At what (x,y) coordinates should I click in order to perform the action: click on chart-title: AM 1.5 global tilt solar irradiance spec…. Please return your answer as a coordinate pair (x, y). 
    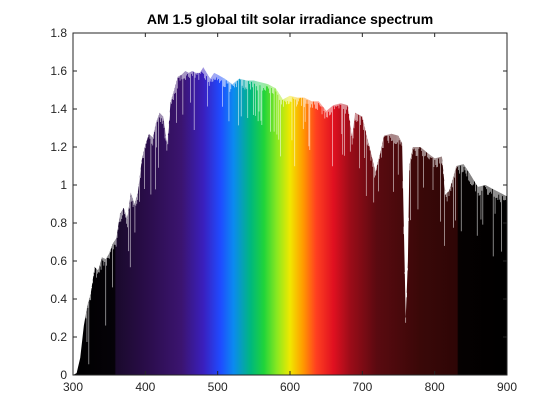
    Looking at the image, I should click on (290, 19).